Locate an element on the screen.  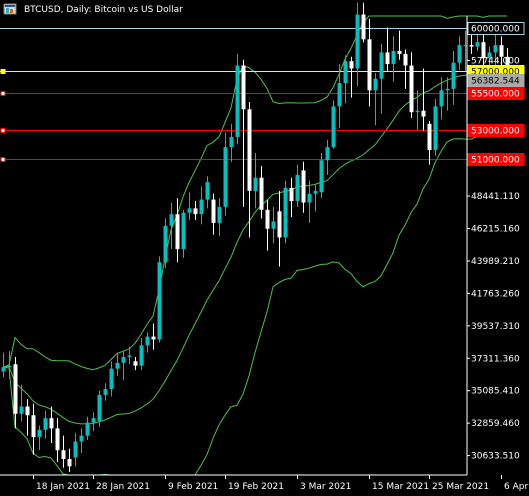
yellow-level-anchor-handle is located at coordinates (3, 71).